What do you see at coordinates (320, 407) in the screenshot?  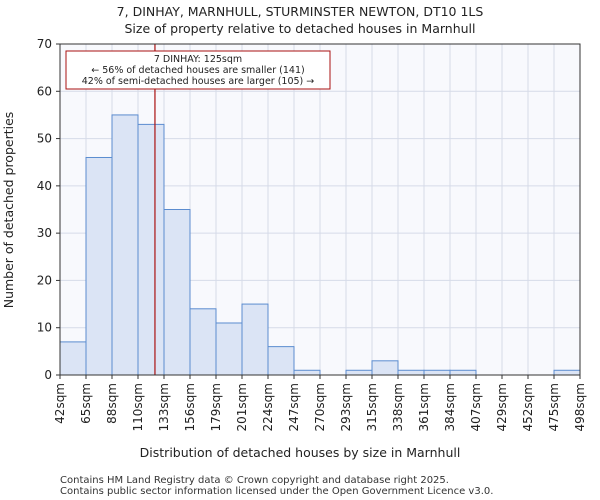 I see `x-tick-label: 270sqm` at bounding box center [320, 407].